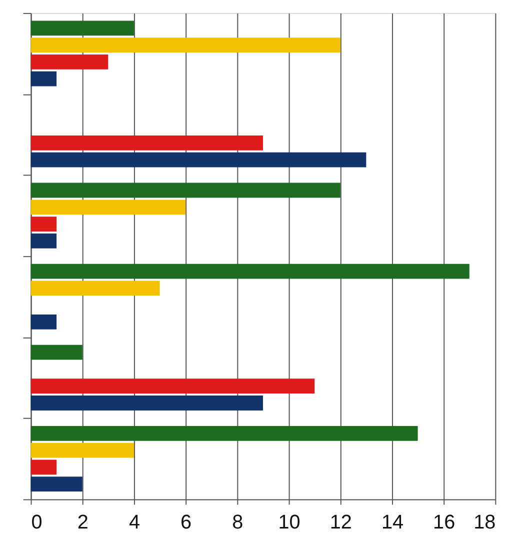 The height and width of the screenshot is (548, 521). Describe the element at coordinates (289, 523) in the screenshot. I see `x-tick-label: 10` at that location.